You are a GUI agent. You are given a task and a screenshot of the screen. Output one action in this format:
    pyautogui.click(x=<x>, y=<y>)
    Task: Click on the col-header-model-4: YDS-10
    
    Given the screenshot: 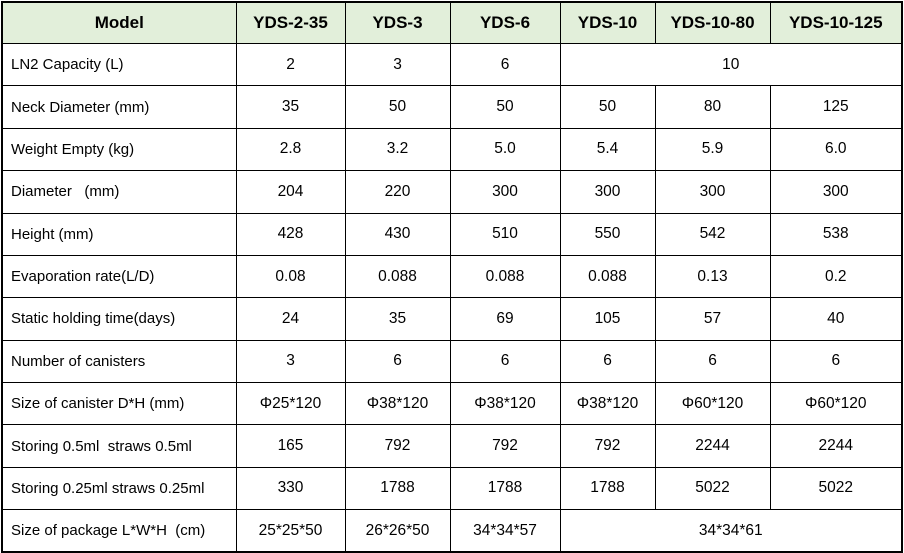 What is the action you would take?
    pyautogui.click(x=607, y=22)
    